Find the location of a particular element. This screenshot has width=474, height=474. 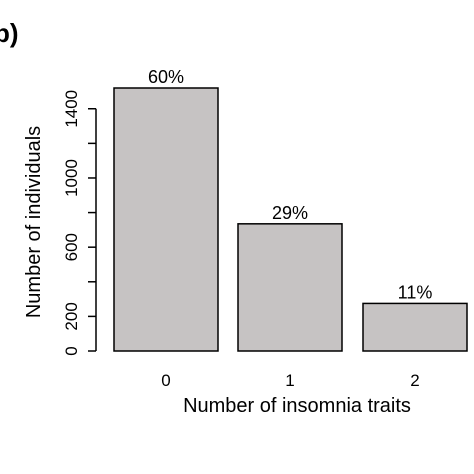

x-tick-labels: 0 1 2 is located at coordinates (290, 380).